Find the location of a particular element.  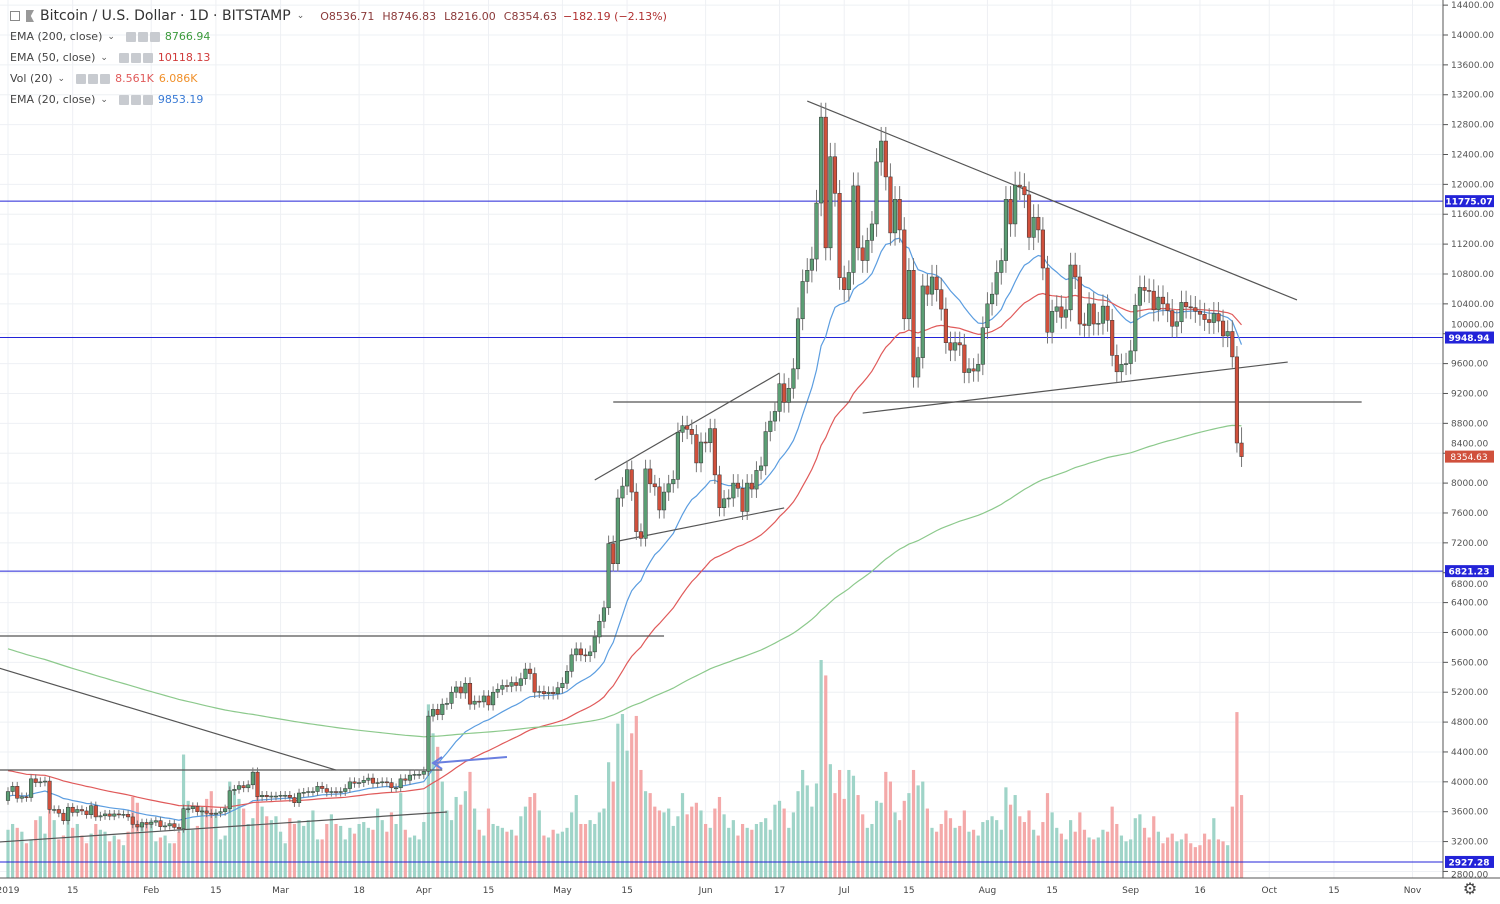

time-tick-label: 16 is located at coordinates (1200, 891).